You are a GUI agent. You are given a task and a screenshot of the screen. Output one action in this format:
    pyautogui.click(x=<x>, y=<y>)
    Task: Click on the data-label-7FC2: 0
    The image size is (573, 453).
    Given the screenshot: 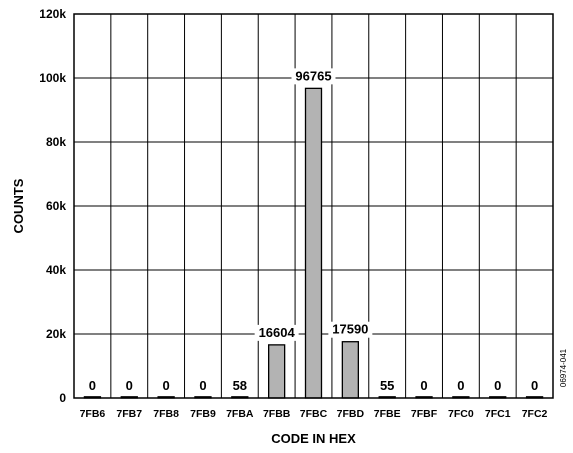 What is the action you would take?
    pyautogui.click(x=534, y=385)
    